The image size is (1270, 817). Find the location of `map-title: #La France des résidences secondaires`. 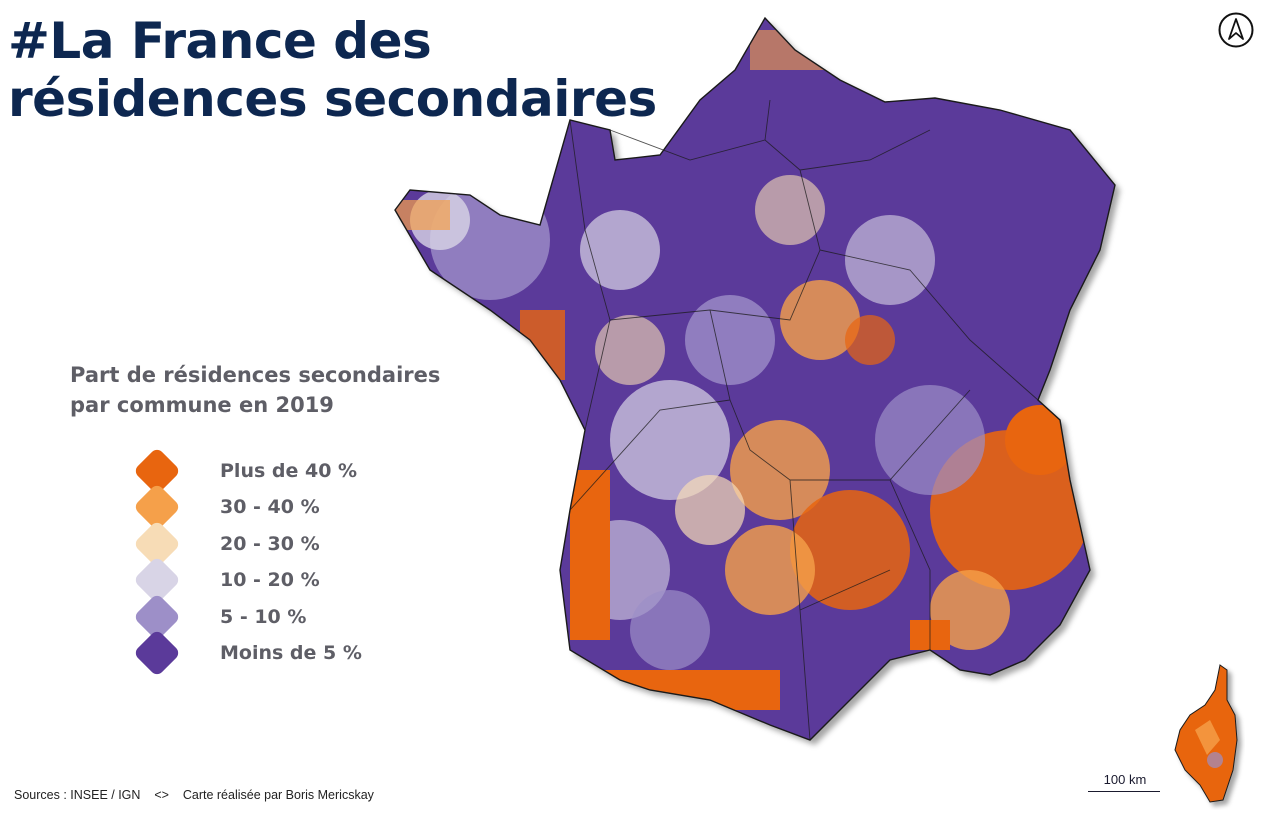

map-title: #La France des résidences secondaires is located at coordinates (332, 70).